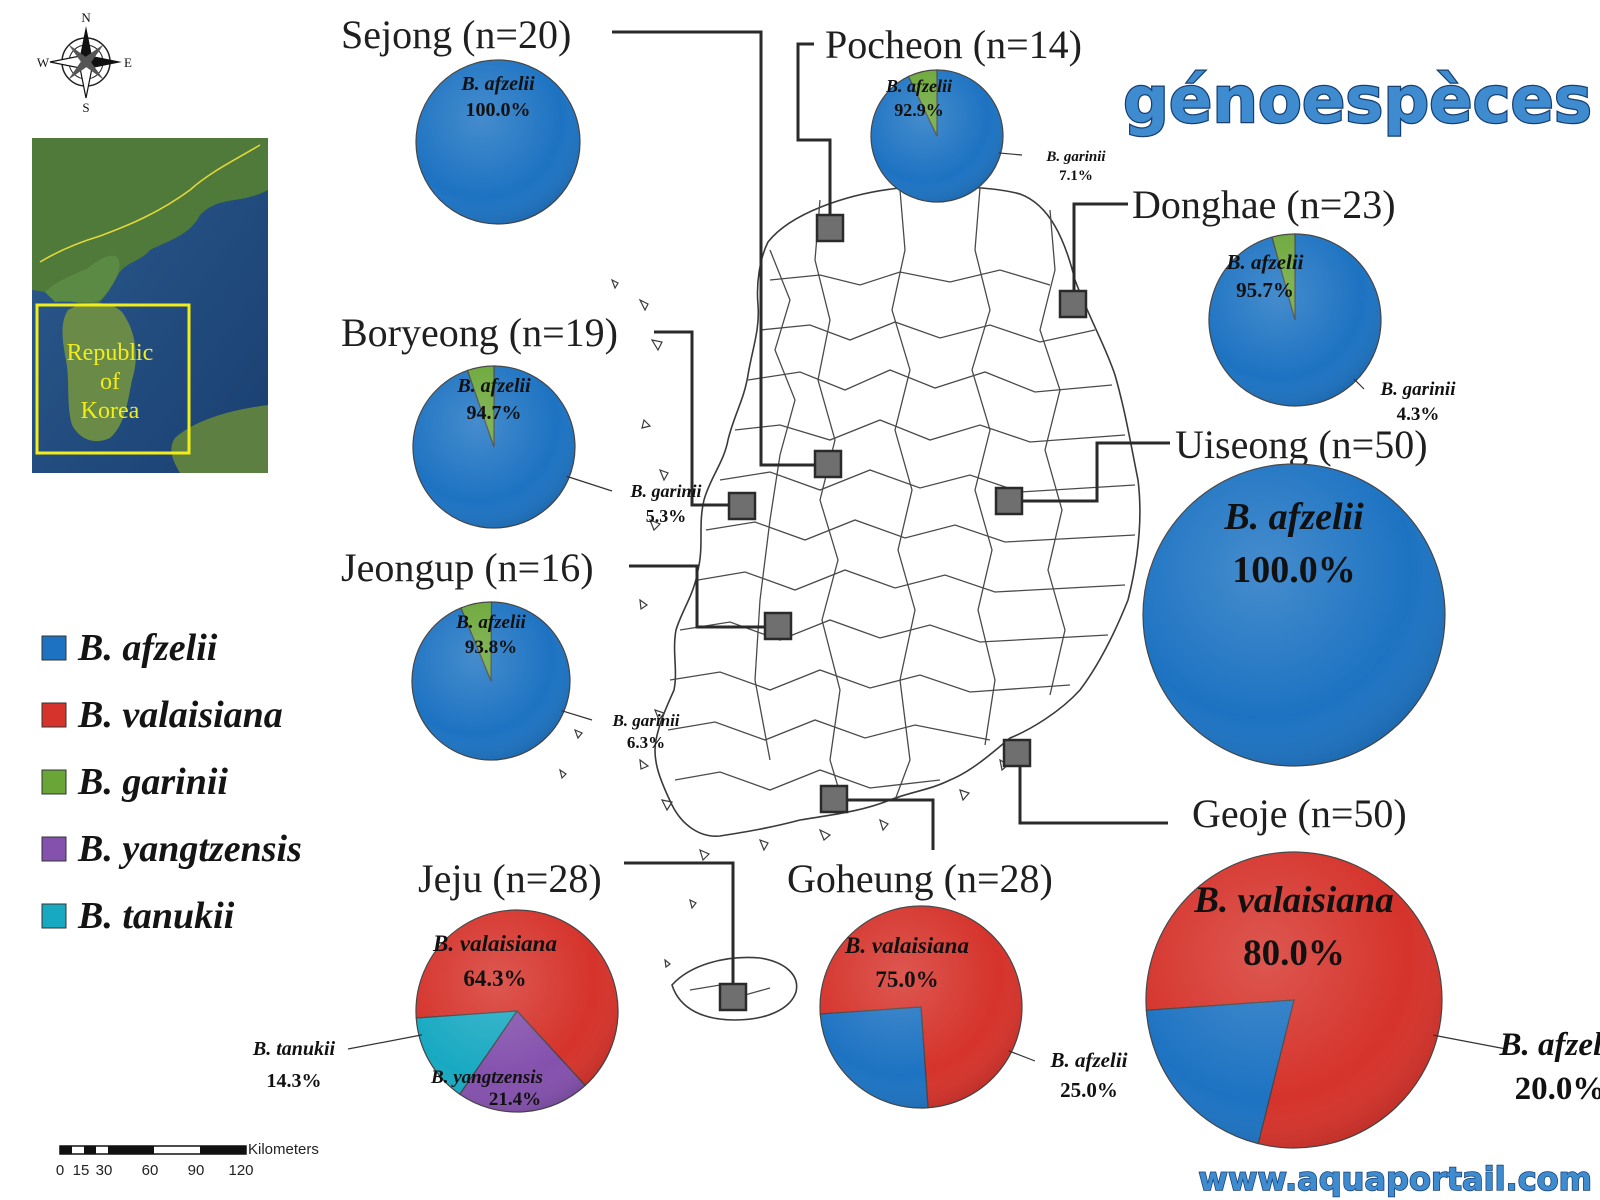 This screenshot has height=1200, width=1600. What do you see at coordinates (1090, 472) in the screenshot?
I see `connector-uiseong` at bounding box center [1090, 472].